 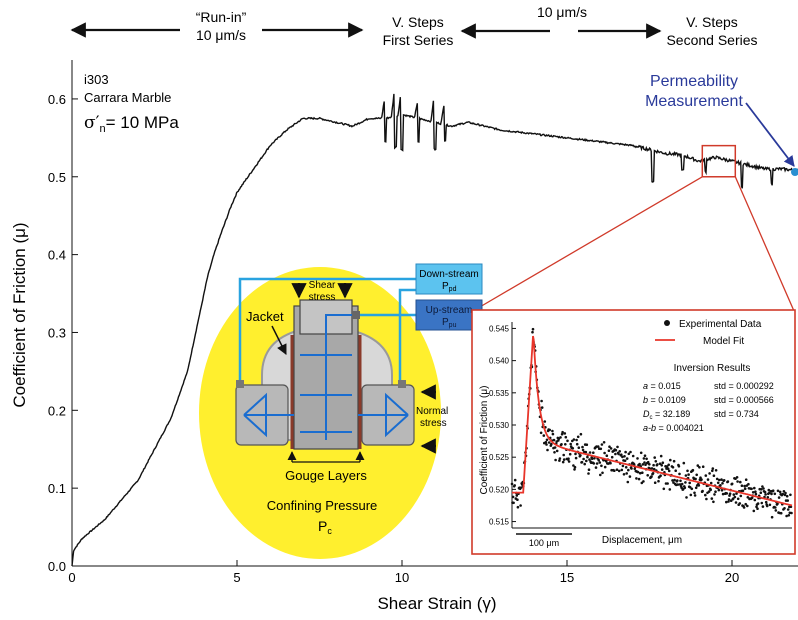 I want to click on downstream-label: Down-stream, so click(x=448, y=274).